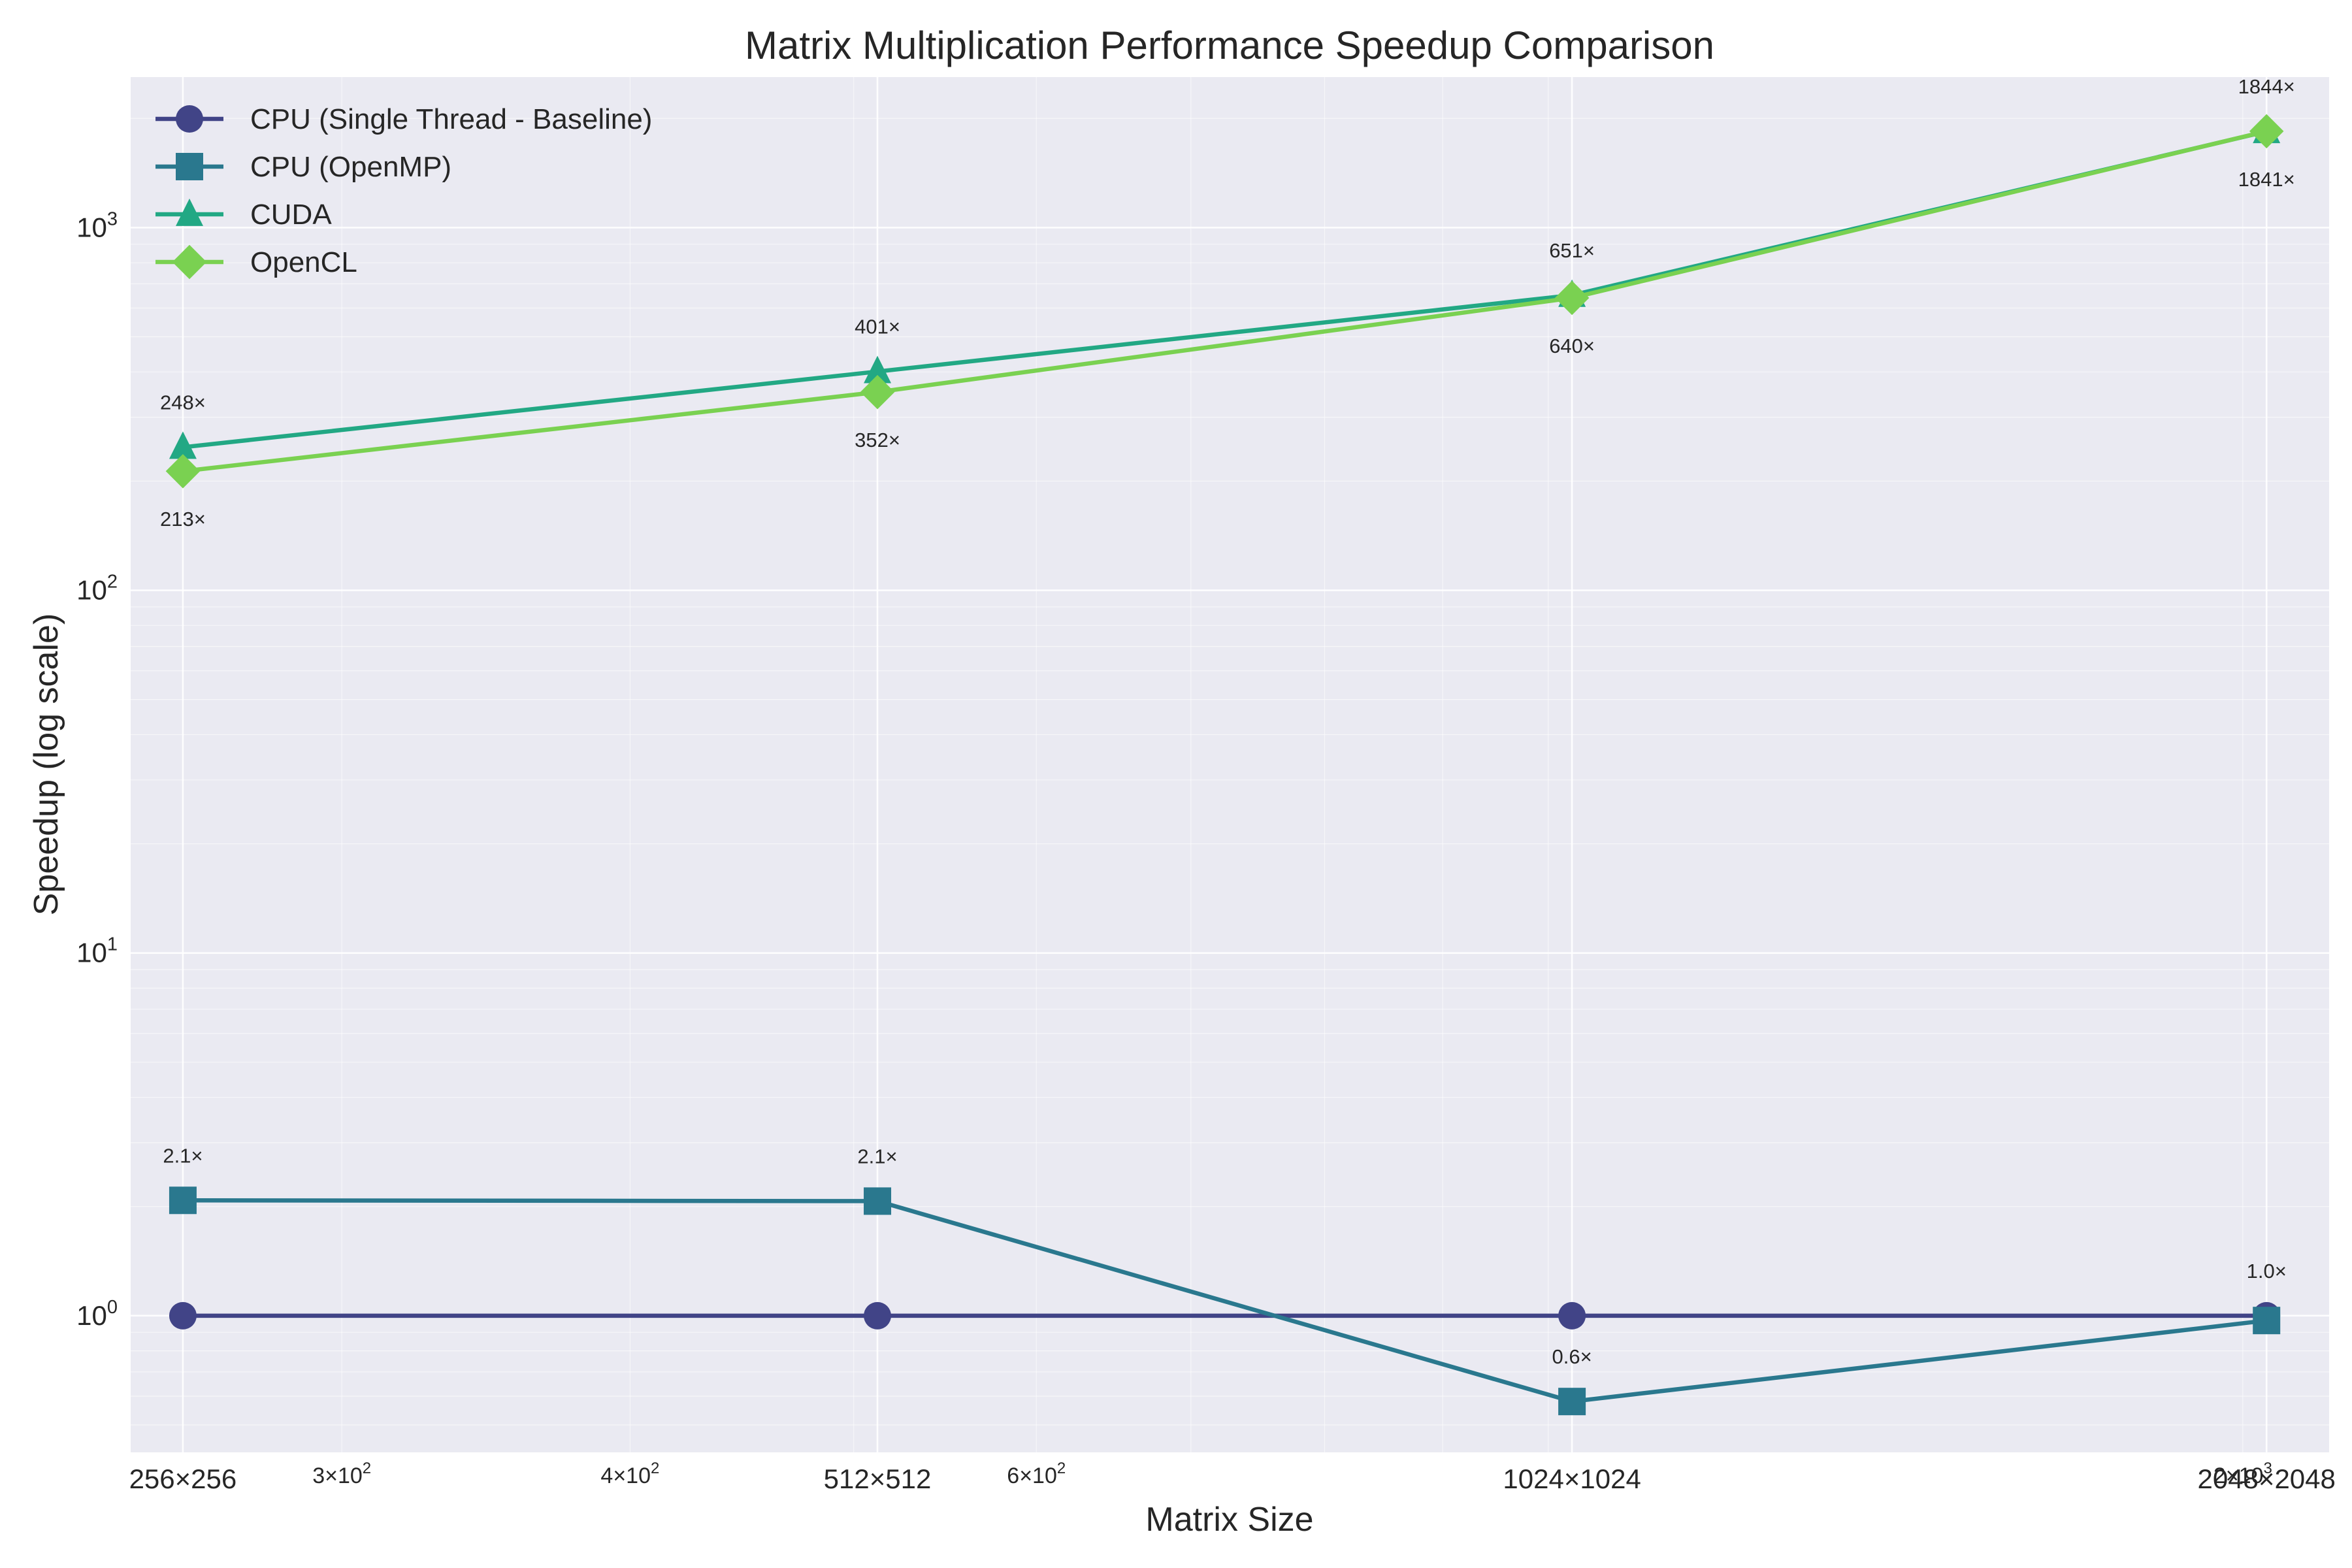 Image resolution: width=2352 pixels, height=1568 pixels. What do you see at coordinates (97, 225) in the screenshot?
I see `y-tick-label: 10³` at bounding box center [97, 225].